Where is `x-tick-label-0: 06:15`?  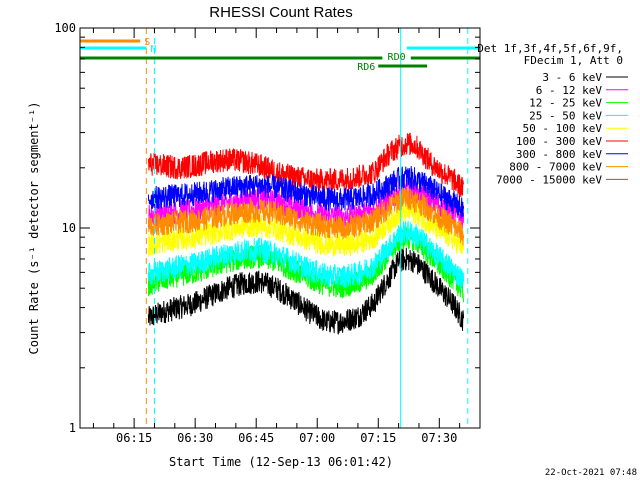
x-tick-label-0: 06:15 is located at coordinates (134, 438).